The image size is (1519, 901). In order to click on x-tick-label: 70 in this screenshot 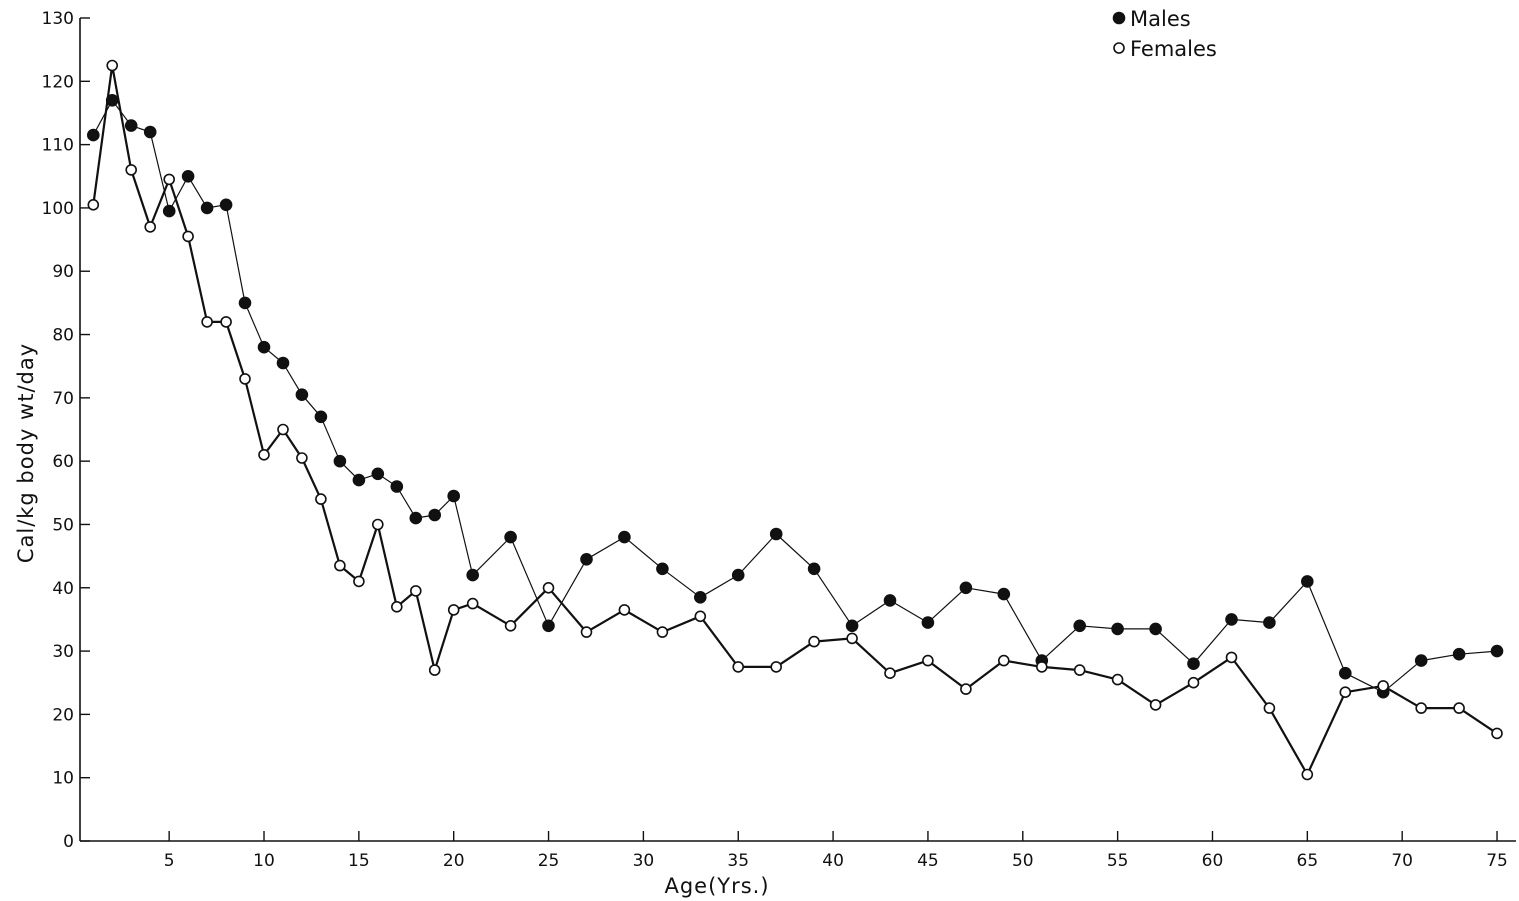, I will do `click(1402, 861)`.